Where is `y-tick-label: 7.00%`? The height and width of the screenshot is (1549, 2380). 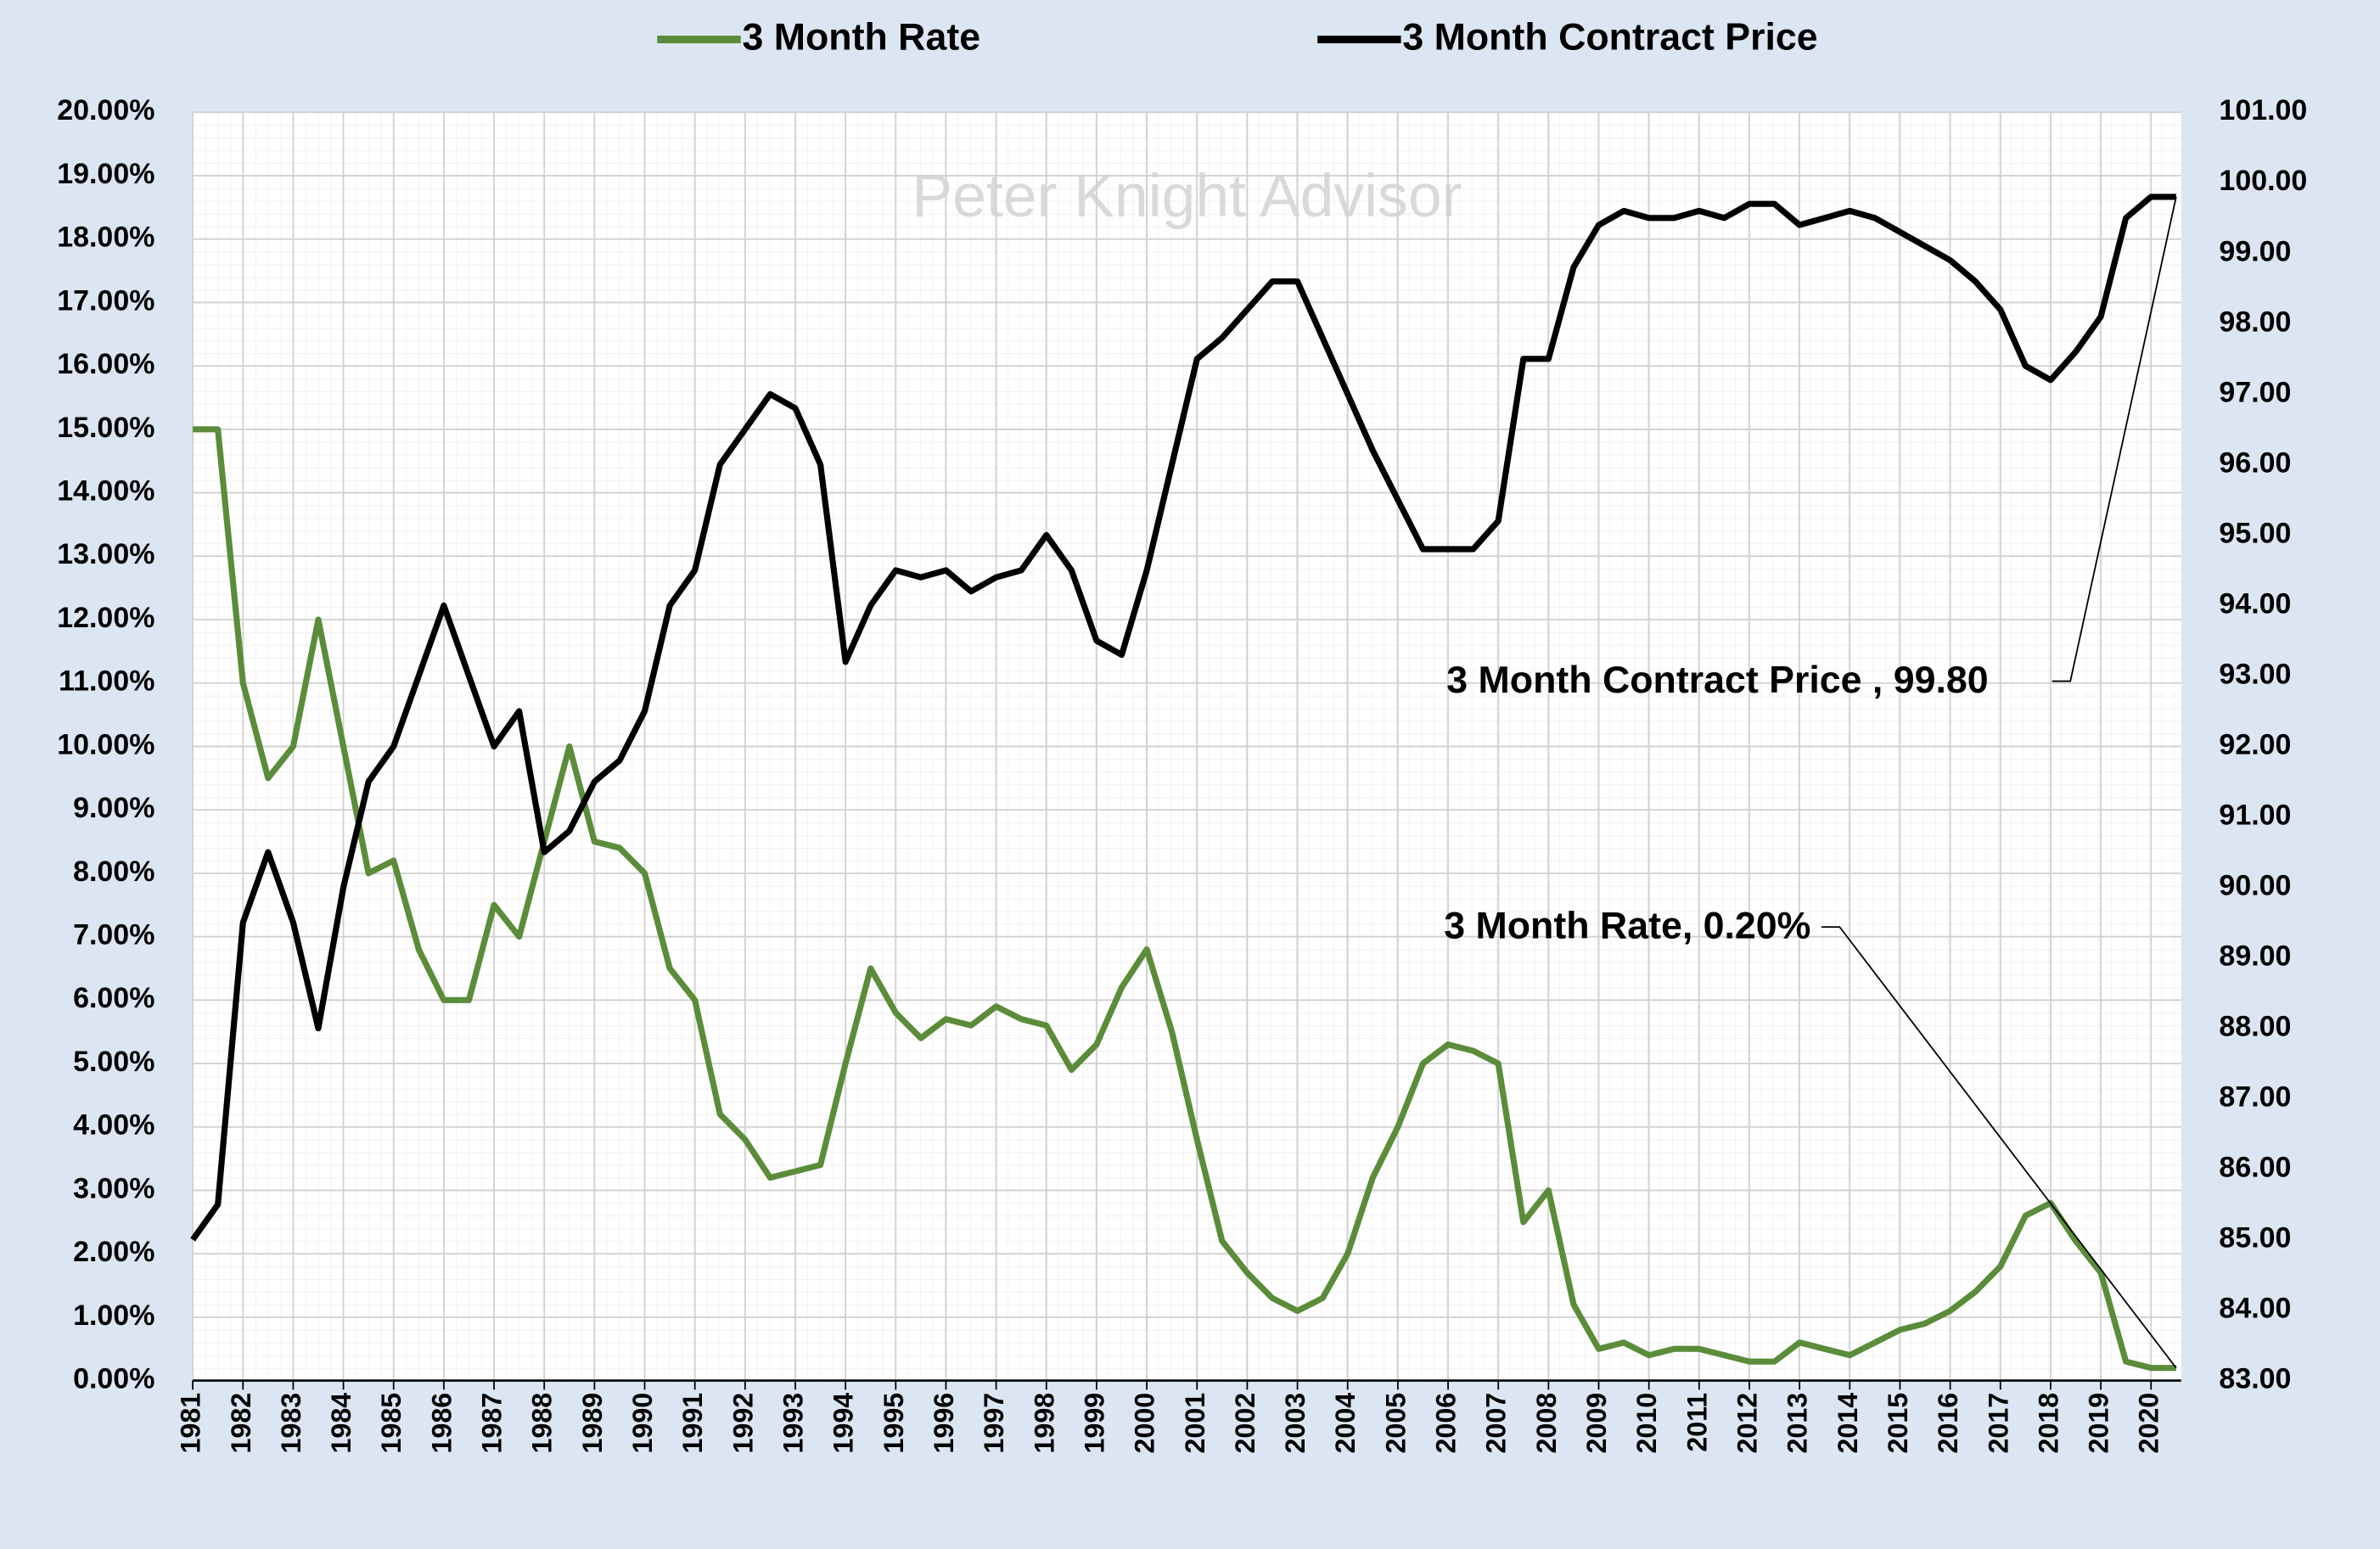 y-tick-label: 7.00% is located at coordinates (113, 935).